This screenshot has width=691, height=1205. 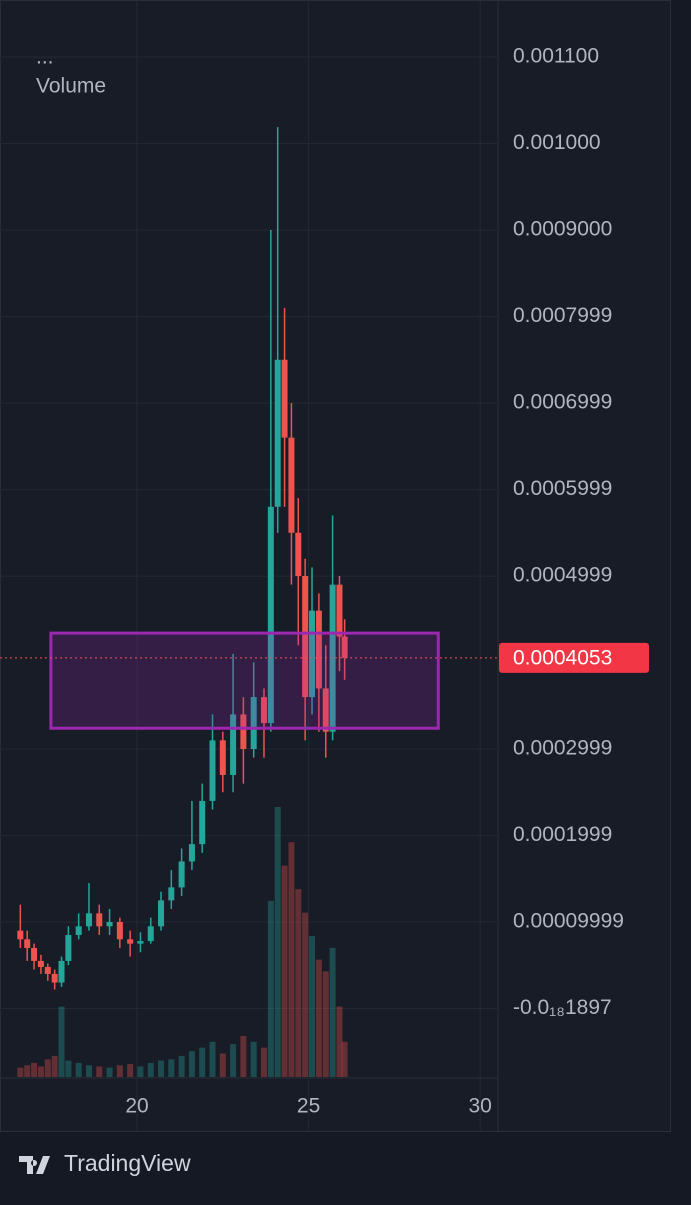 I want to click on last-price-label: 0.0004053, so click(x=562, y=657).